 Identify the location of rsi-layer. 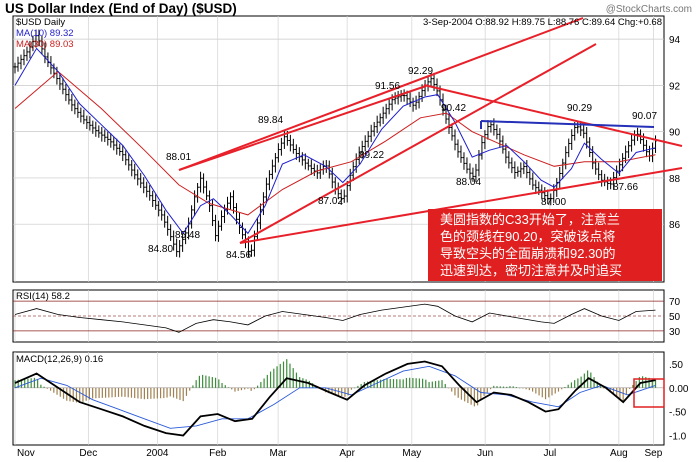
(338, 316).